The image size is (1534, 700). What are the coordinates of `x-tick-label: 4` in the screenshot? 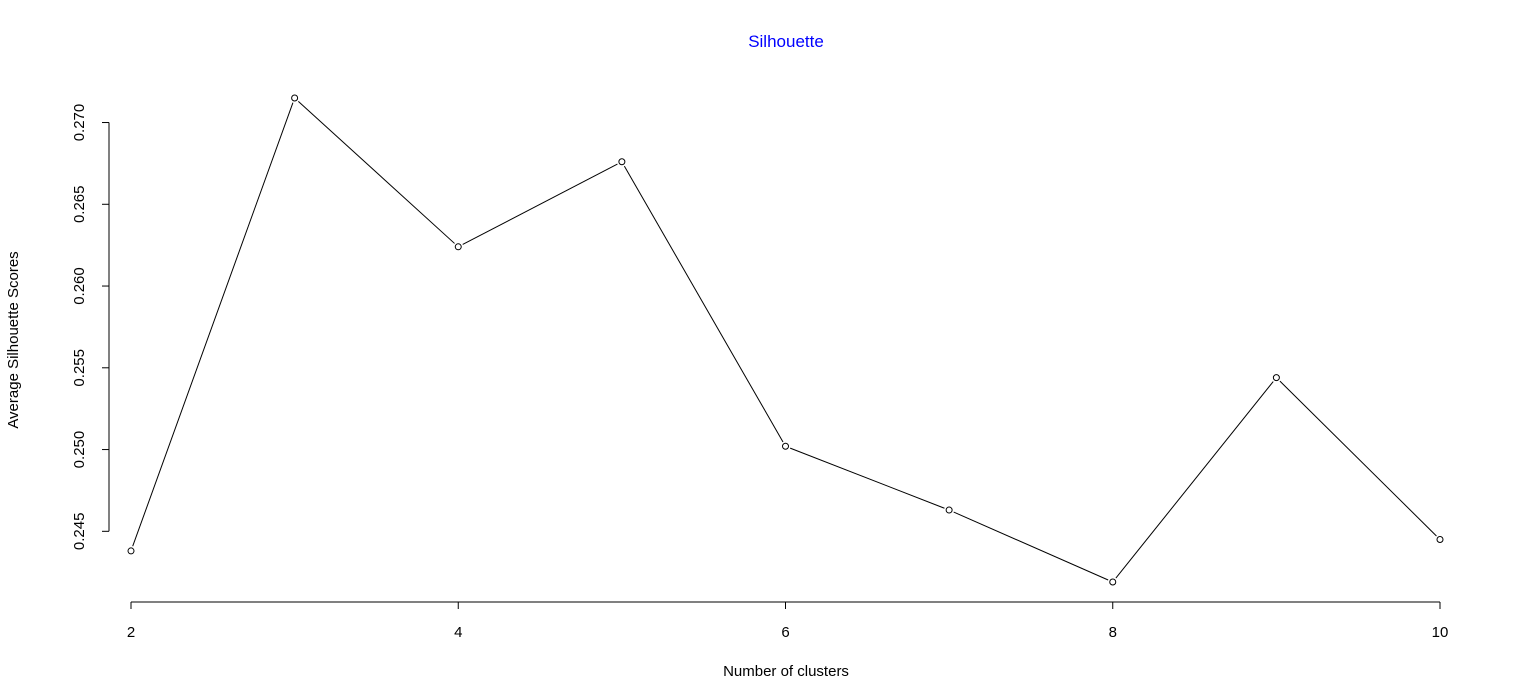 It's located at (458, 632).